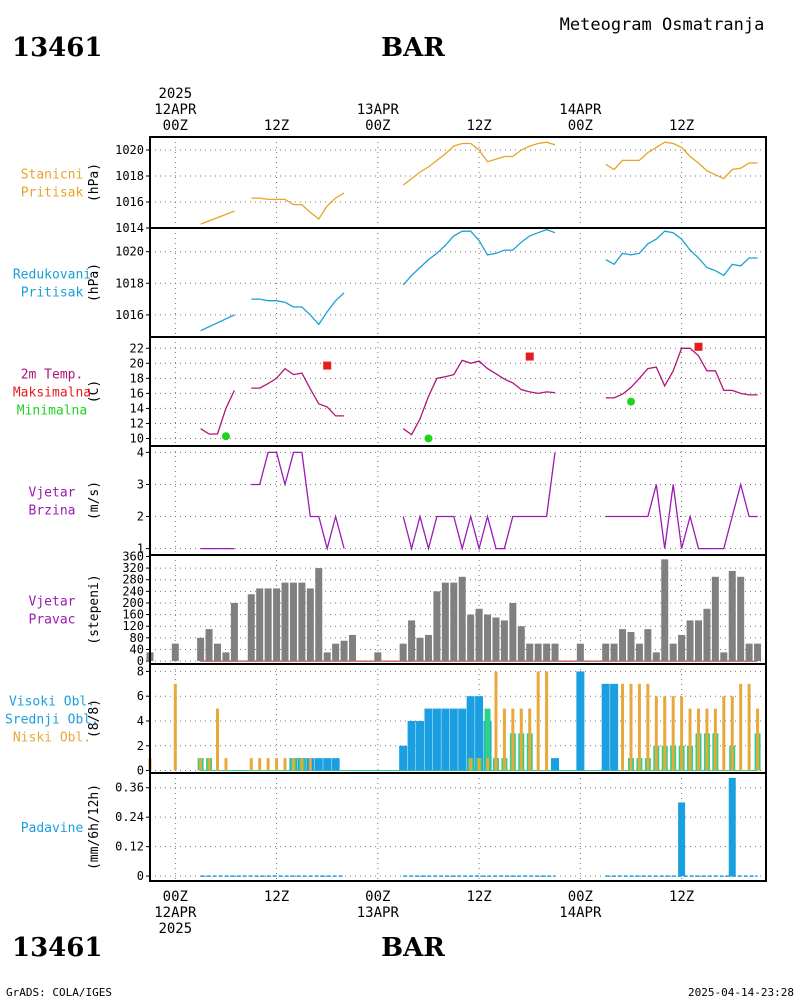  I want to click on panel-label: Niski Obl., so click(52, 738).